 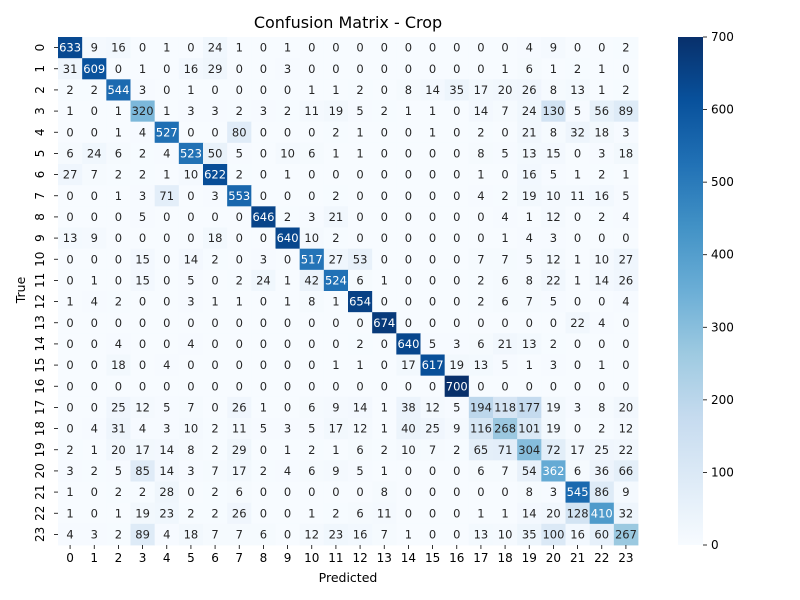 What do you see at coordinates (166, 513) in the screenshot?
I see `cell-value-label: 23` at bounding box center [166, 513].